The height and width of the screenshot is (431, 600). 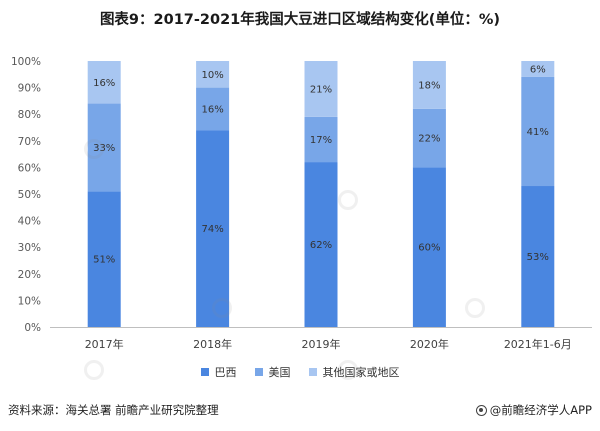 I want to click on data-label: 17%, so click(x=321, y=140).